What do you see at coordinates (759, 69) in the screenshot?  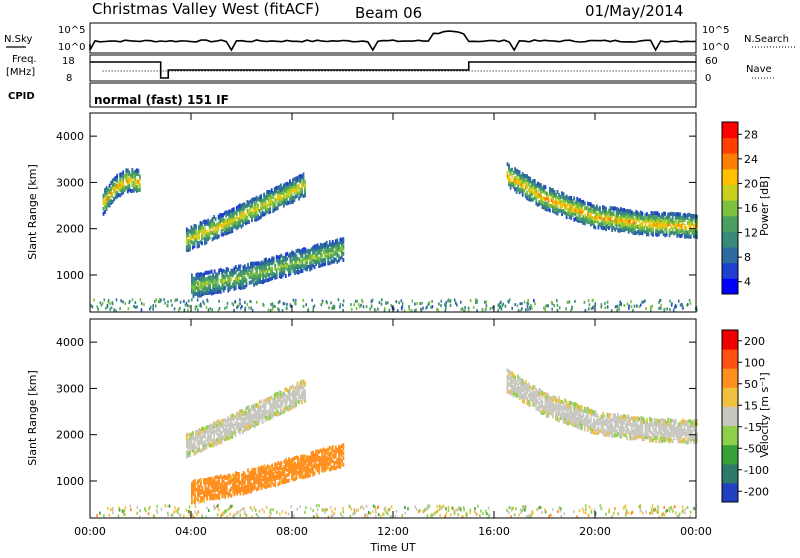 I see `nave-label: Nave` at bounding box center [759, 69].